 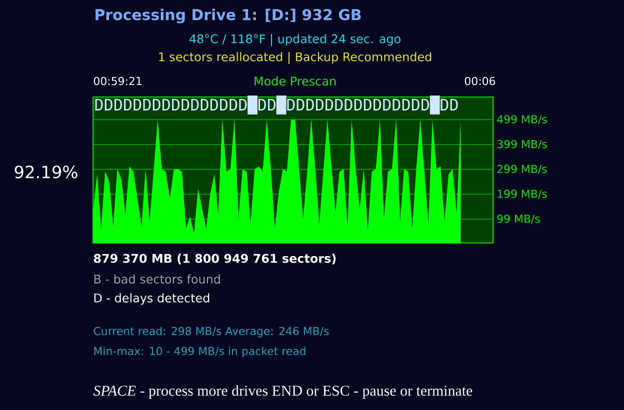 What do you see at coordinates (157, 279) in the screenshot?
I see `text: B - bad sectors found` at bounding box center [157, 279].